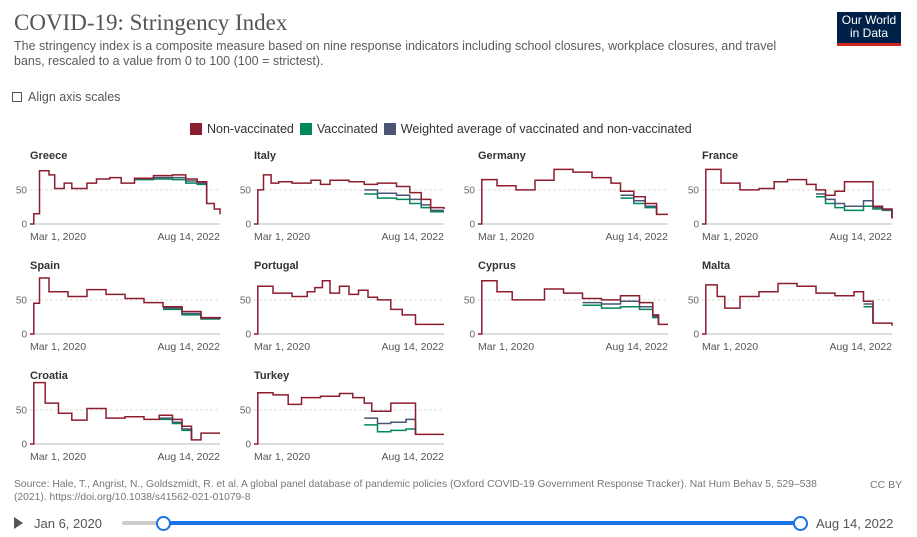 This screenshot has height=537, width=917. What do you see at coordinates (49, 156) in the screenshot?
I see `chart-country-name: Greece` at bounding box center [49, 156].